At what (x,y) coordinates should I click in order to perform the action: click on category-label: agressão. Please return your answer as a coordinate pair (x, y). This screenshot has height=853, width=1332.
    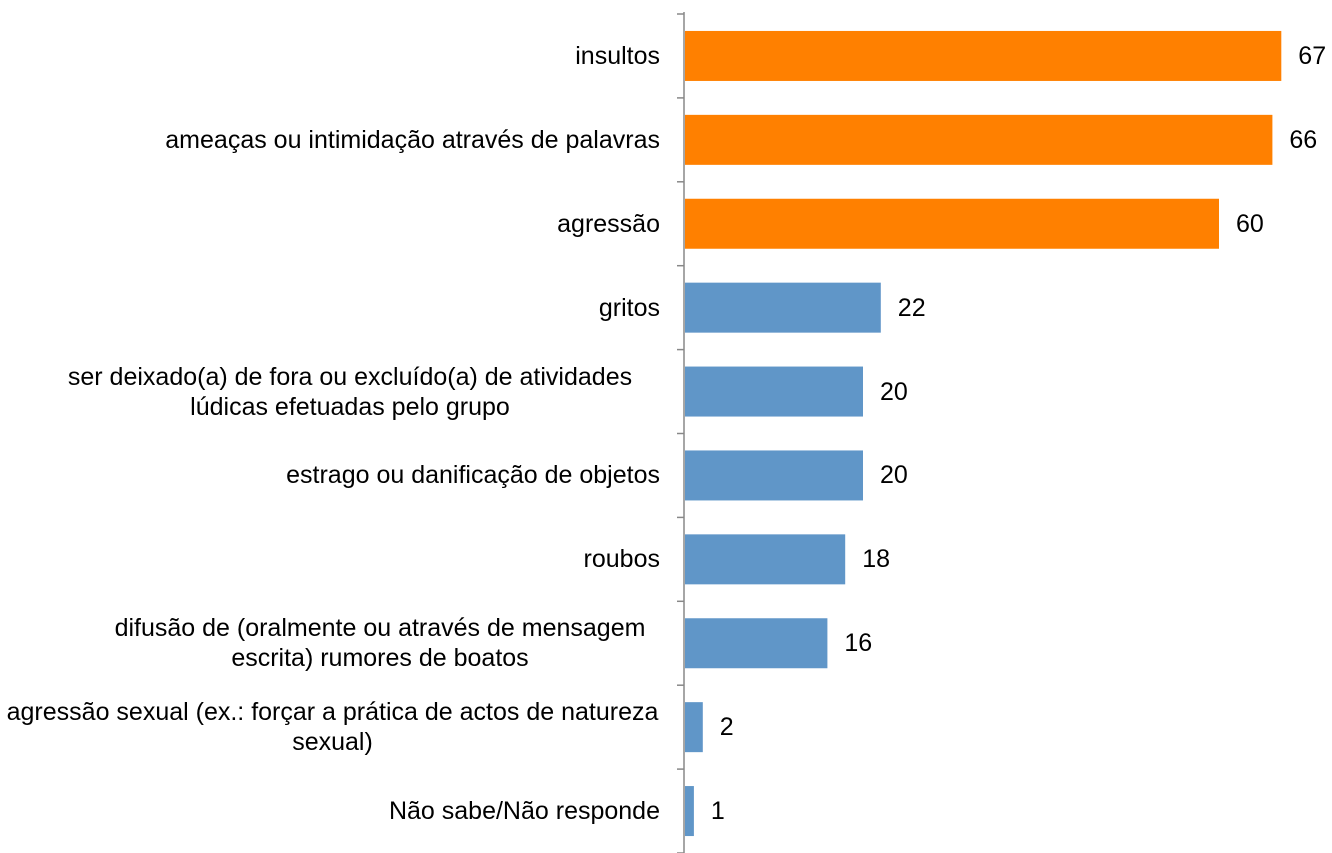
    Looking at the image, I should click on (608, 223).